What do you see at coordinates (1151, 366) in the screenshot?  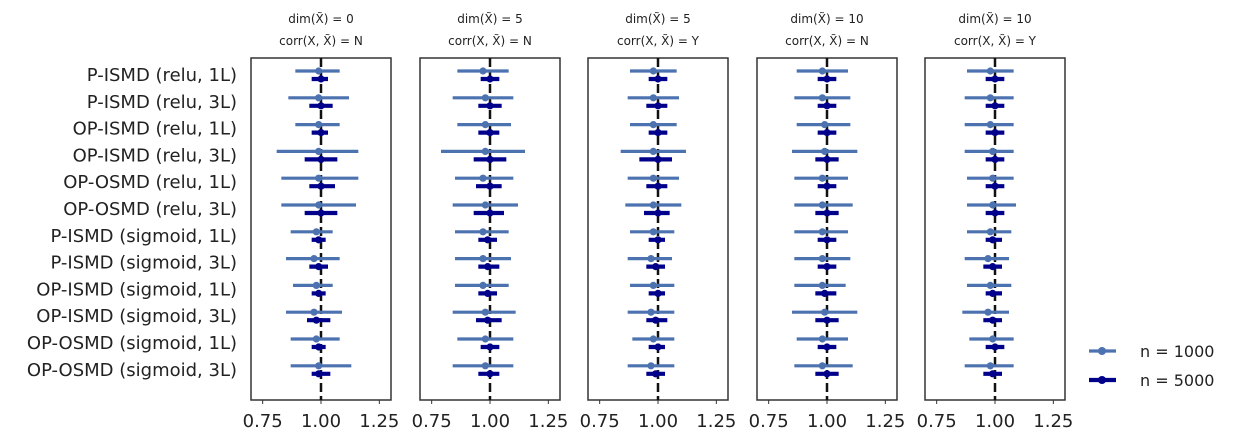 I see `legend: n = 1000 n = 5000` at bounding box center [1151, 366].